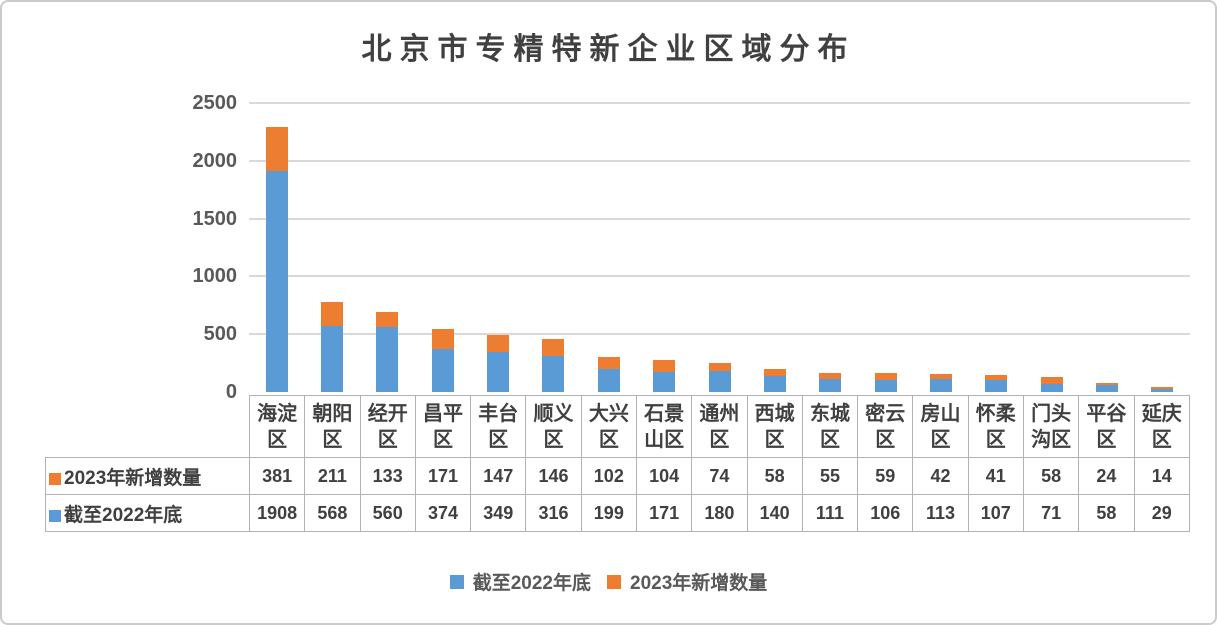  I want to click on legend-item-2022: 截至2022年底, so click(520, 581).